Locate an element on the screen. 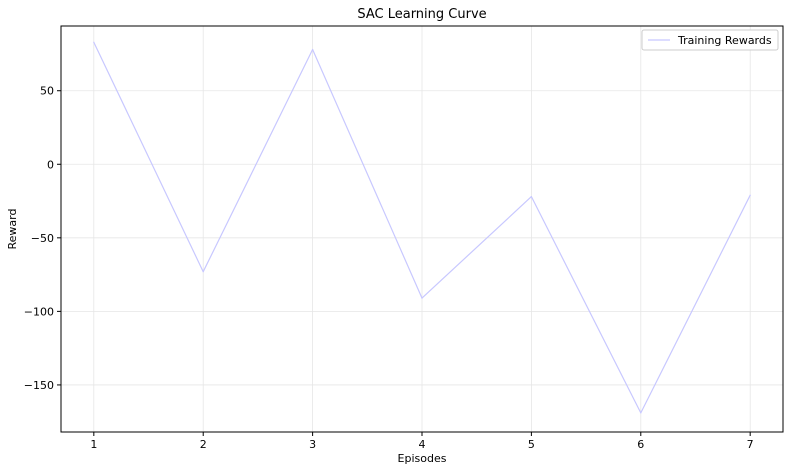 Image resolution: width=792 pixels, height=472 pixels. chart-title: SAC Learning Curve is located at coordinates (421, 14).